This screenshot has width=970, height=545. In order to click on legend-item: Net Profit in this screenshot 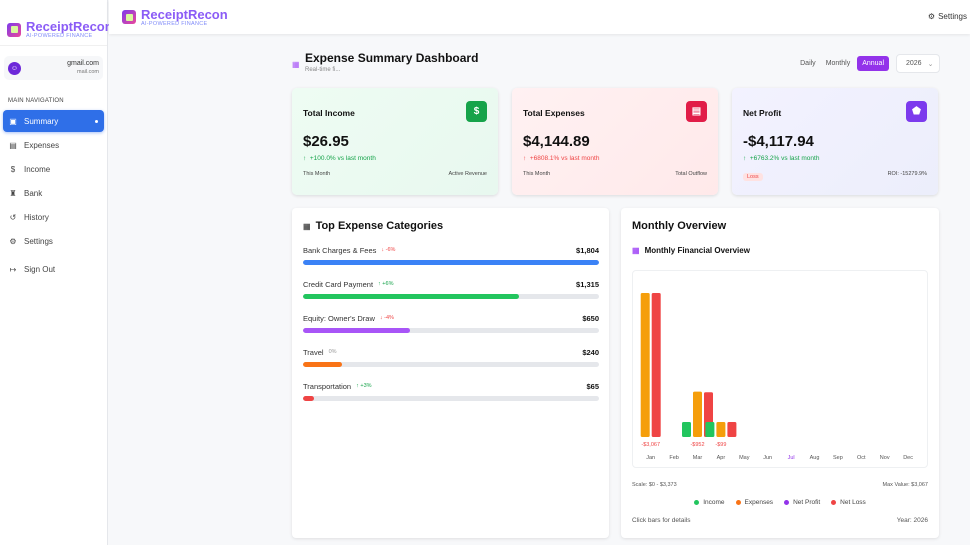, I will do `click(802, 502)`.